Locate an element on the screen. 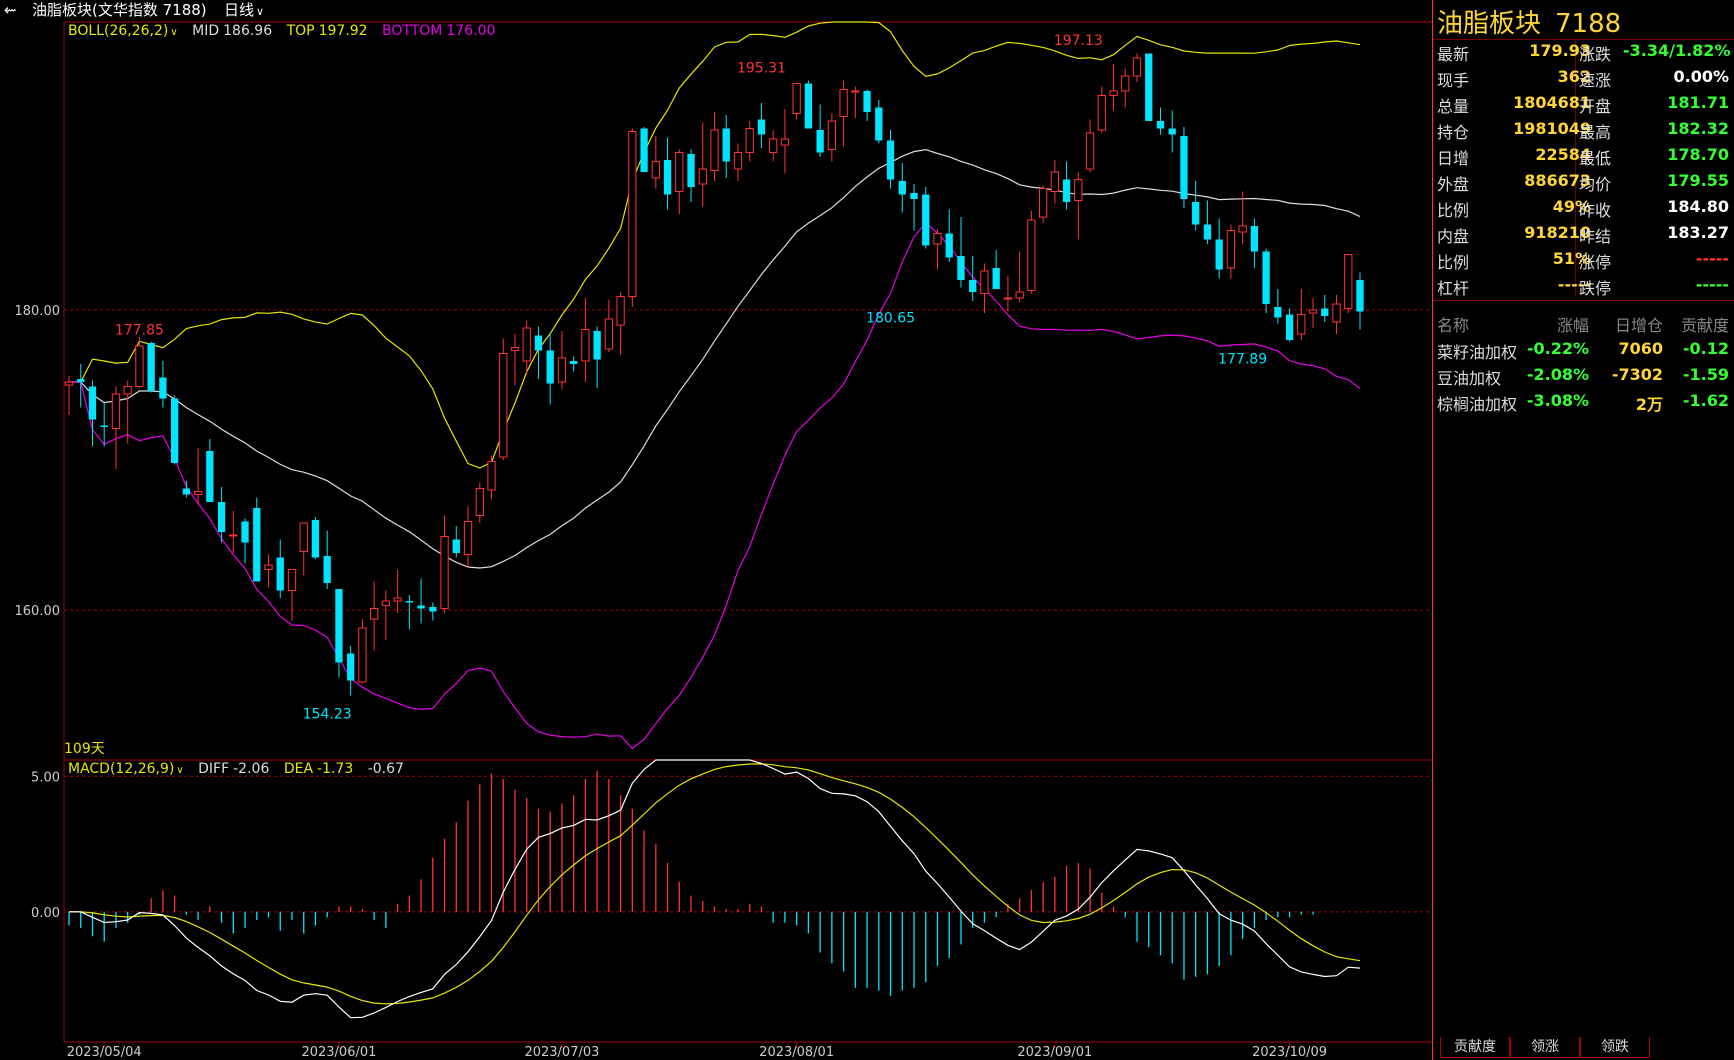  contrib-row: 豆油加权 -2.08% -7302 -1.59 is located at coordinates (1583, 378).